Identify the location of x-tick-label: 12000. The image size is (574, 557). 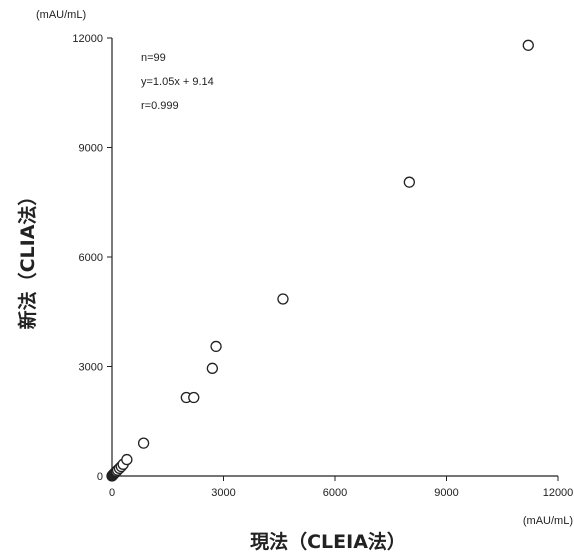
(558, 493).